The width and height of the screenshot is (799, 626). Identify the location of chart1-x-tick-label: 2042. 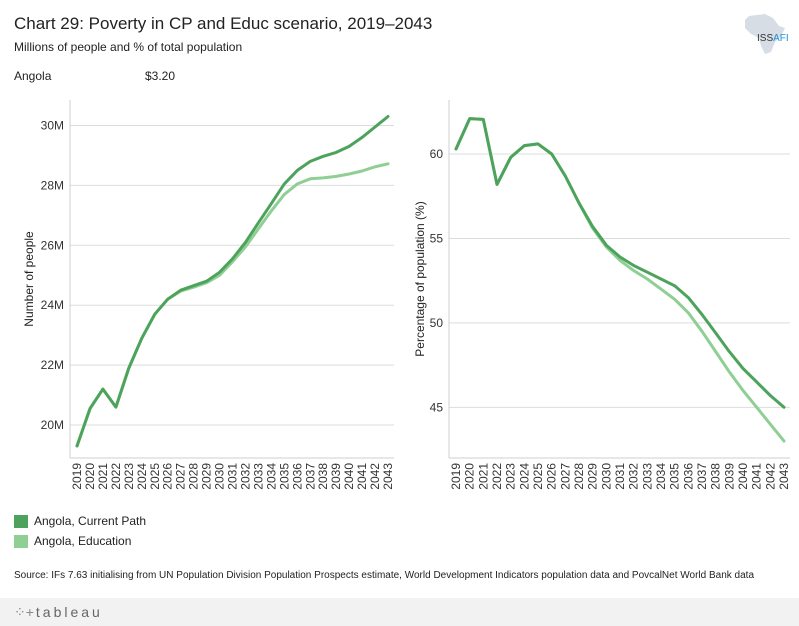
(375, 476).